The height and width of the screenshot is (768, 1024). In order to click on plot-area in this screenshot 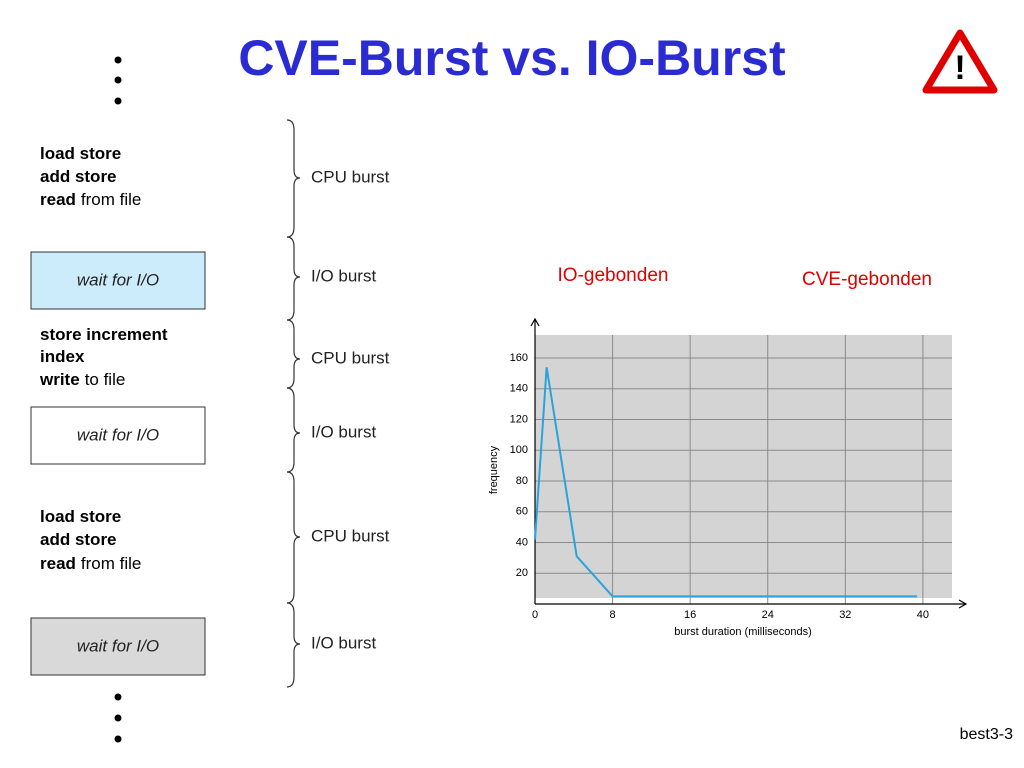, I will do `click(743, 466)`.